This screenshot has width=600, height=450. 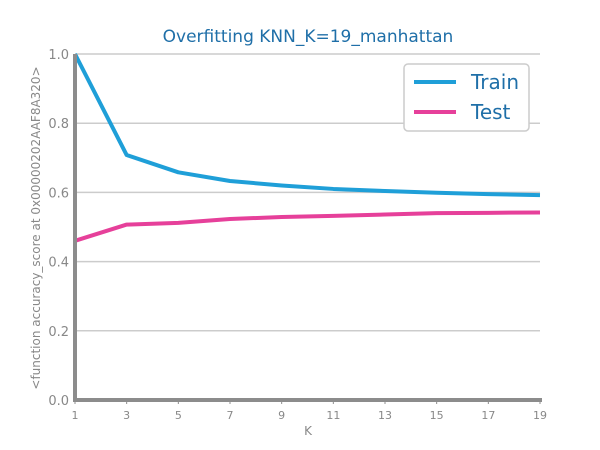 I want to click on x-axis-label: K, so click(x=308, y=431).